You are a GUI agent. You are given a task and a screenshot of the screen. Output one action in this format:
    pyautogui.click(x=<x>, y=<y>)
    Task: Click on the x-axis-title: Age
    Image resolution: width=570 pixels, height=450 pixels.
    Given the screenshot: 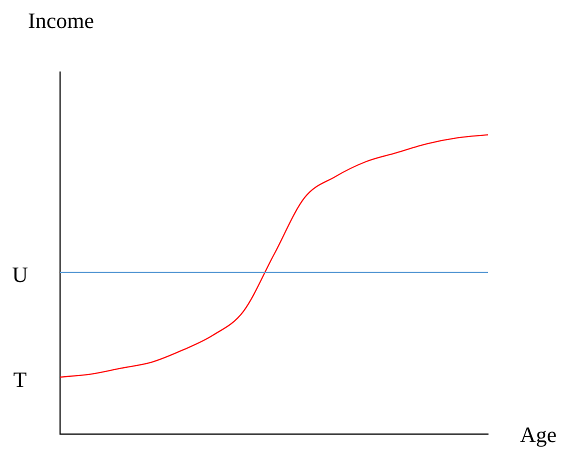 What is the action you would take?
    pyautogui.click(x=538, y=434)
    